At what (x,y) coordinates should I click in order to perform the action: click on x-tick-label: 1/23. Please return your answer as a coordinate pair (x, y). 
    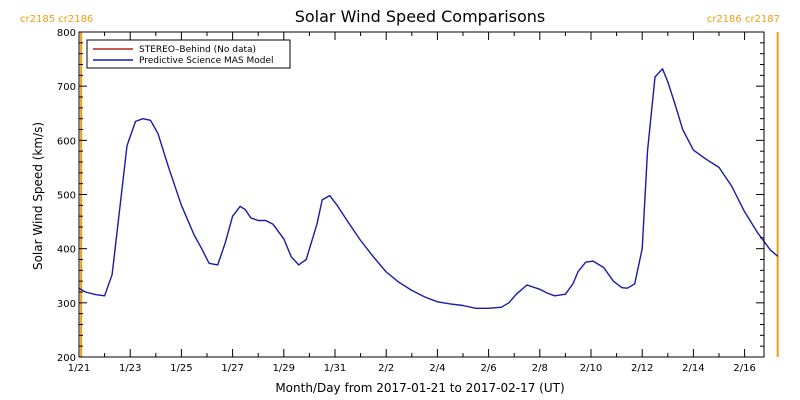
    Looking at the image, I should click on (130, 368).